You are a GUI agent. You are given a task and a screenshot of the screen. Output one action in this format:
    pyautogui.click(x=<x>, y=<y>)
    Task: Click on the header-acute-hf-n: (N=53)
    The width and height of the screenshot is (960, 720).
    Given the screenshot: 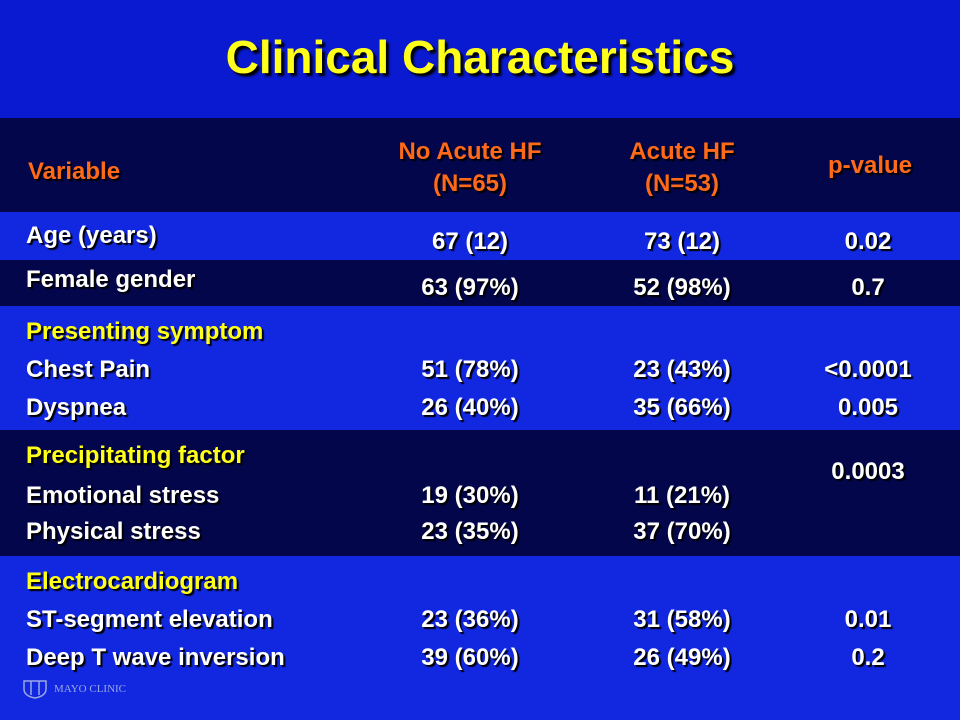 What is the action you would take?
    pyautogui.click(x=682, y=183)
    